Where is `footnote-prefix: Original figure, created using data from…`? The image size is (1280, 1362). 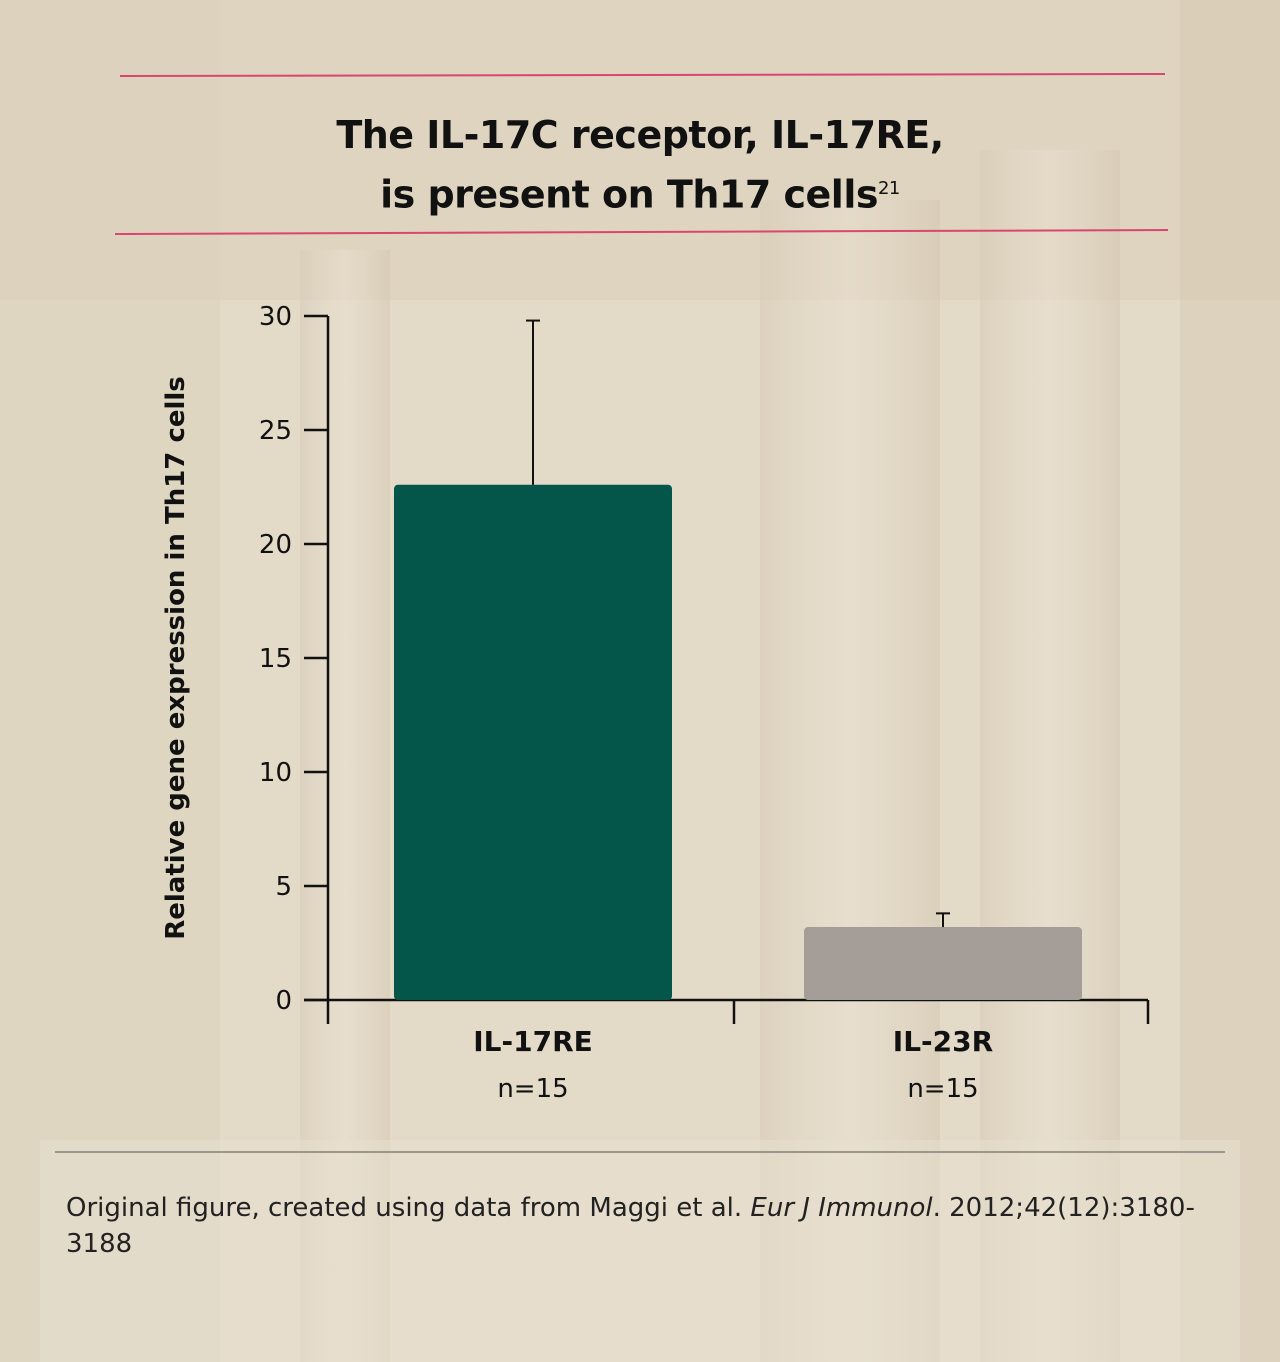 footnote-prefix: Original figure, created using data from… is located at coordinates (408, 1208).